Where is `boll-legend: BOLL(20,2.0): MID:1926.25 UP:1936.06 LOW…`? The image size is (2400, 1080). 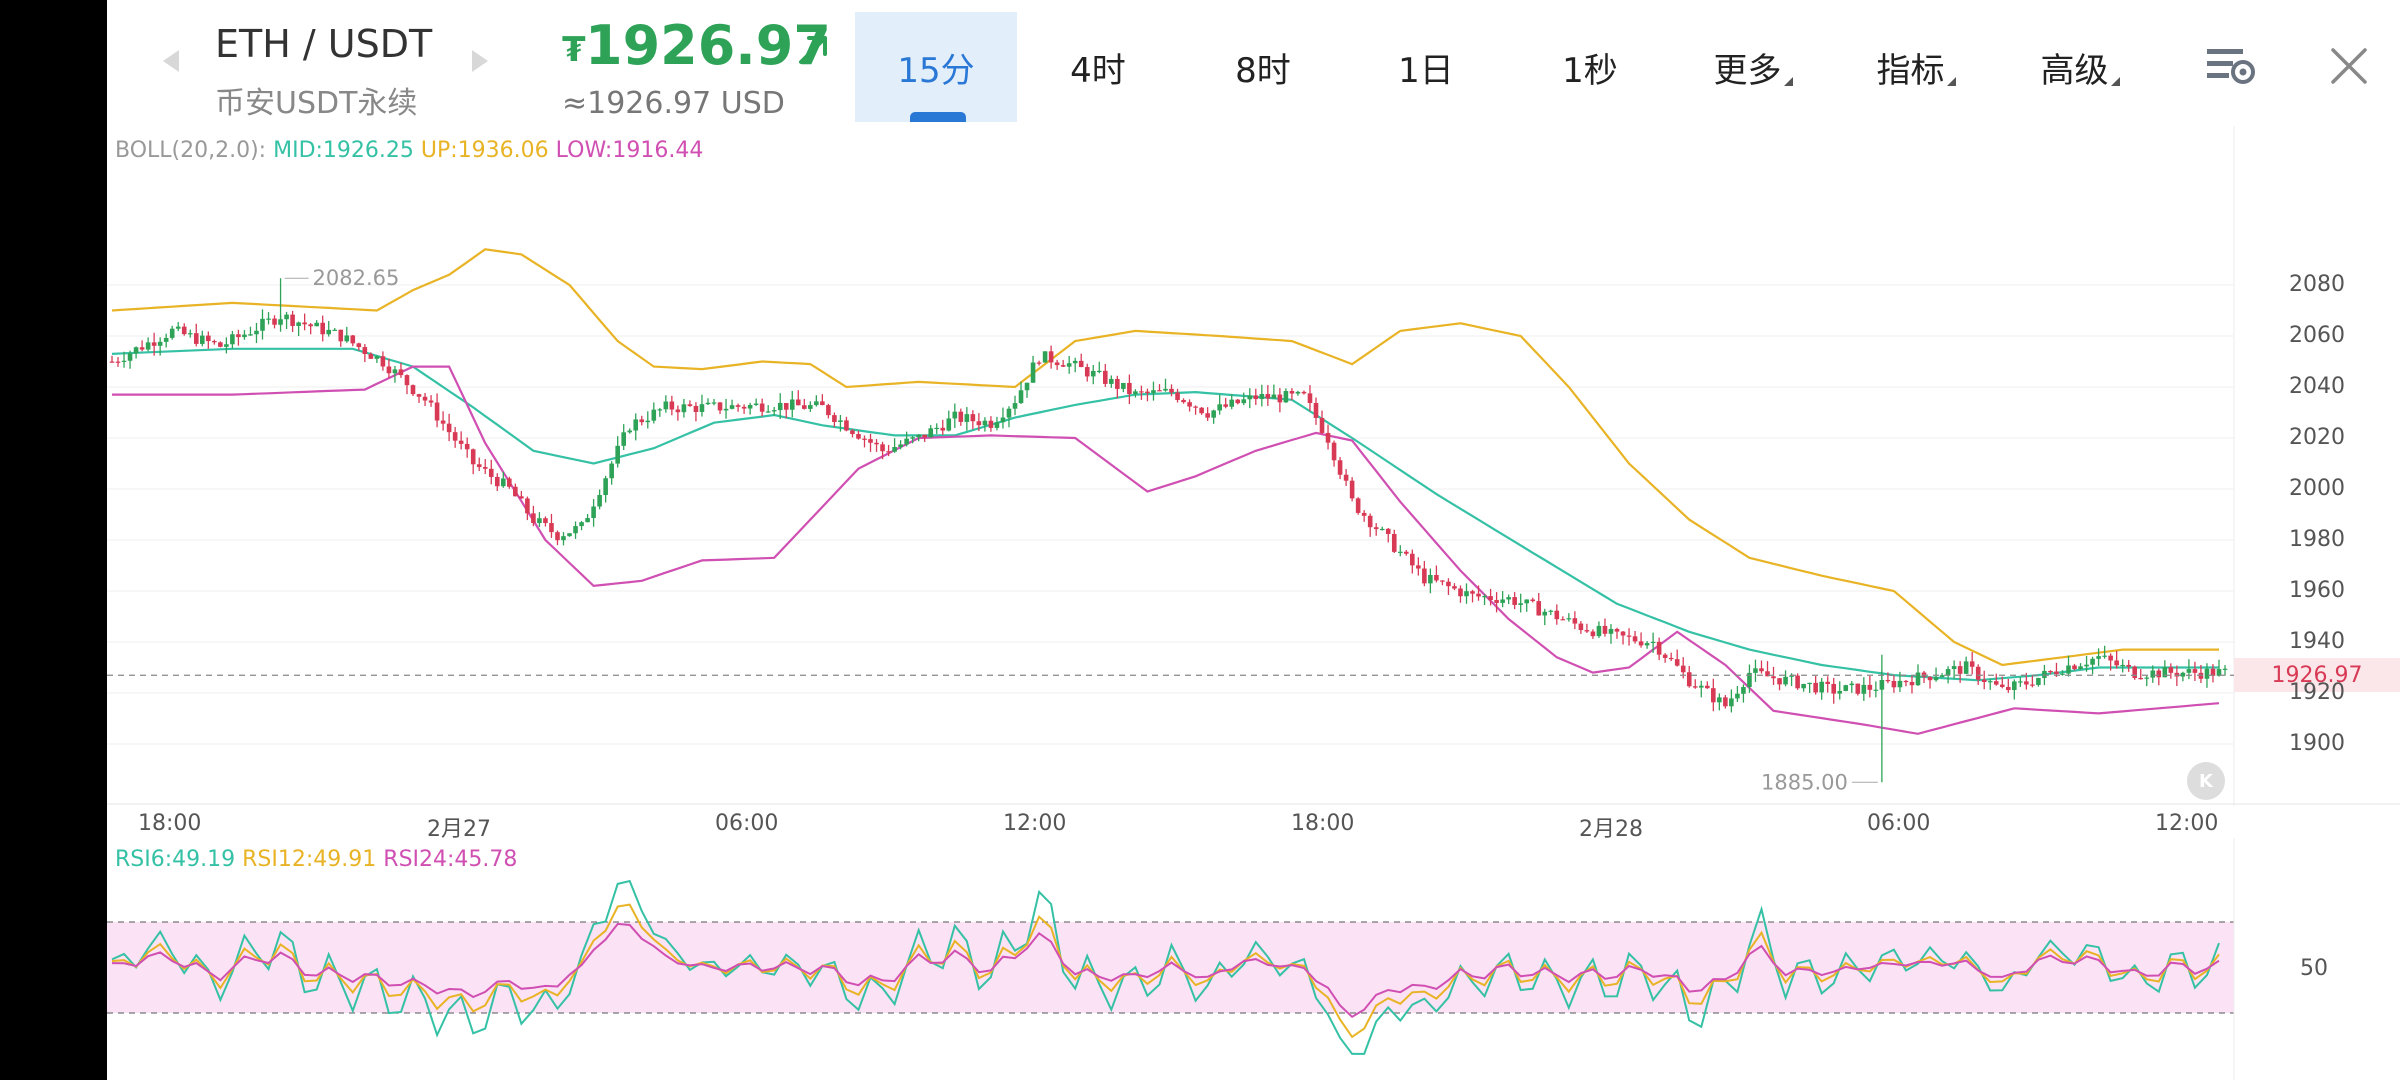
boll-legend: BOLL(20,2.0): MID:1926.25 UP:1936.06 LOW… is located at coordinates (409, 150).